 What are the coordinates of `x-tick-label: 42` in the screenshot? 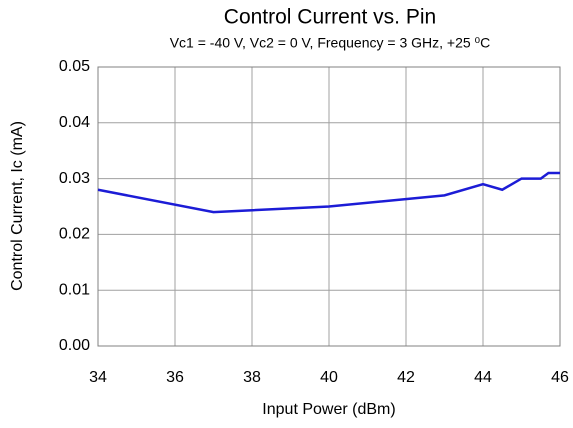 It's located at (406, 377).